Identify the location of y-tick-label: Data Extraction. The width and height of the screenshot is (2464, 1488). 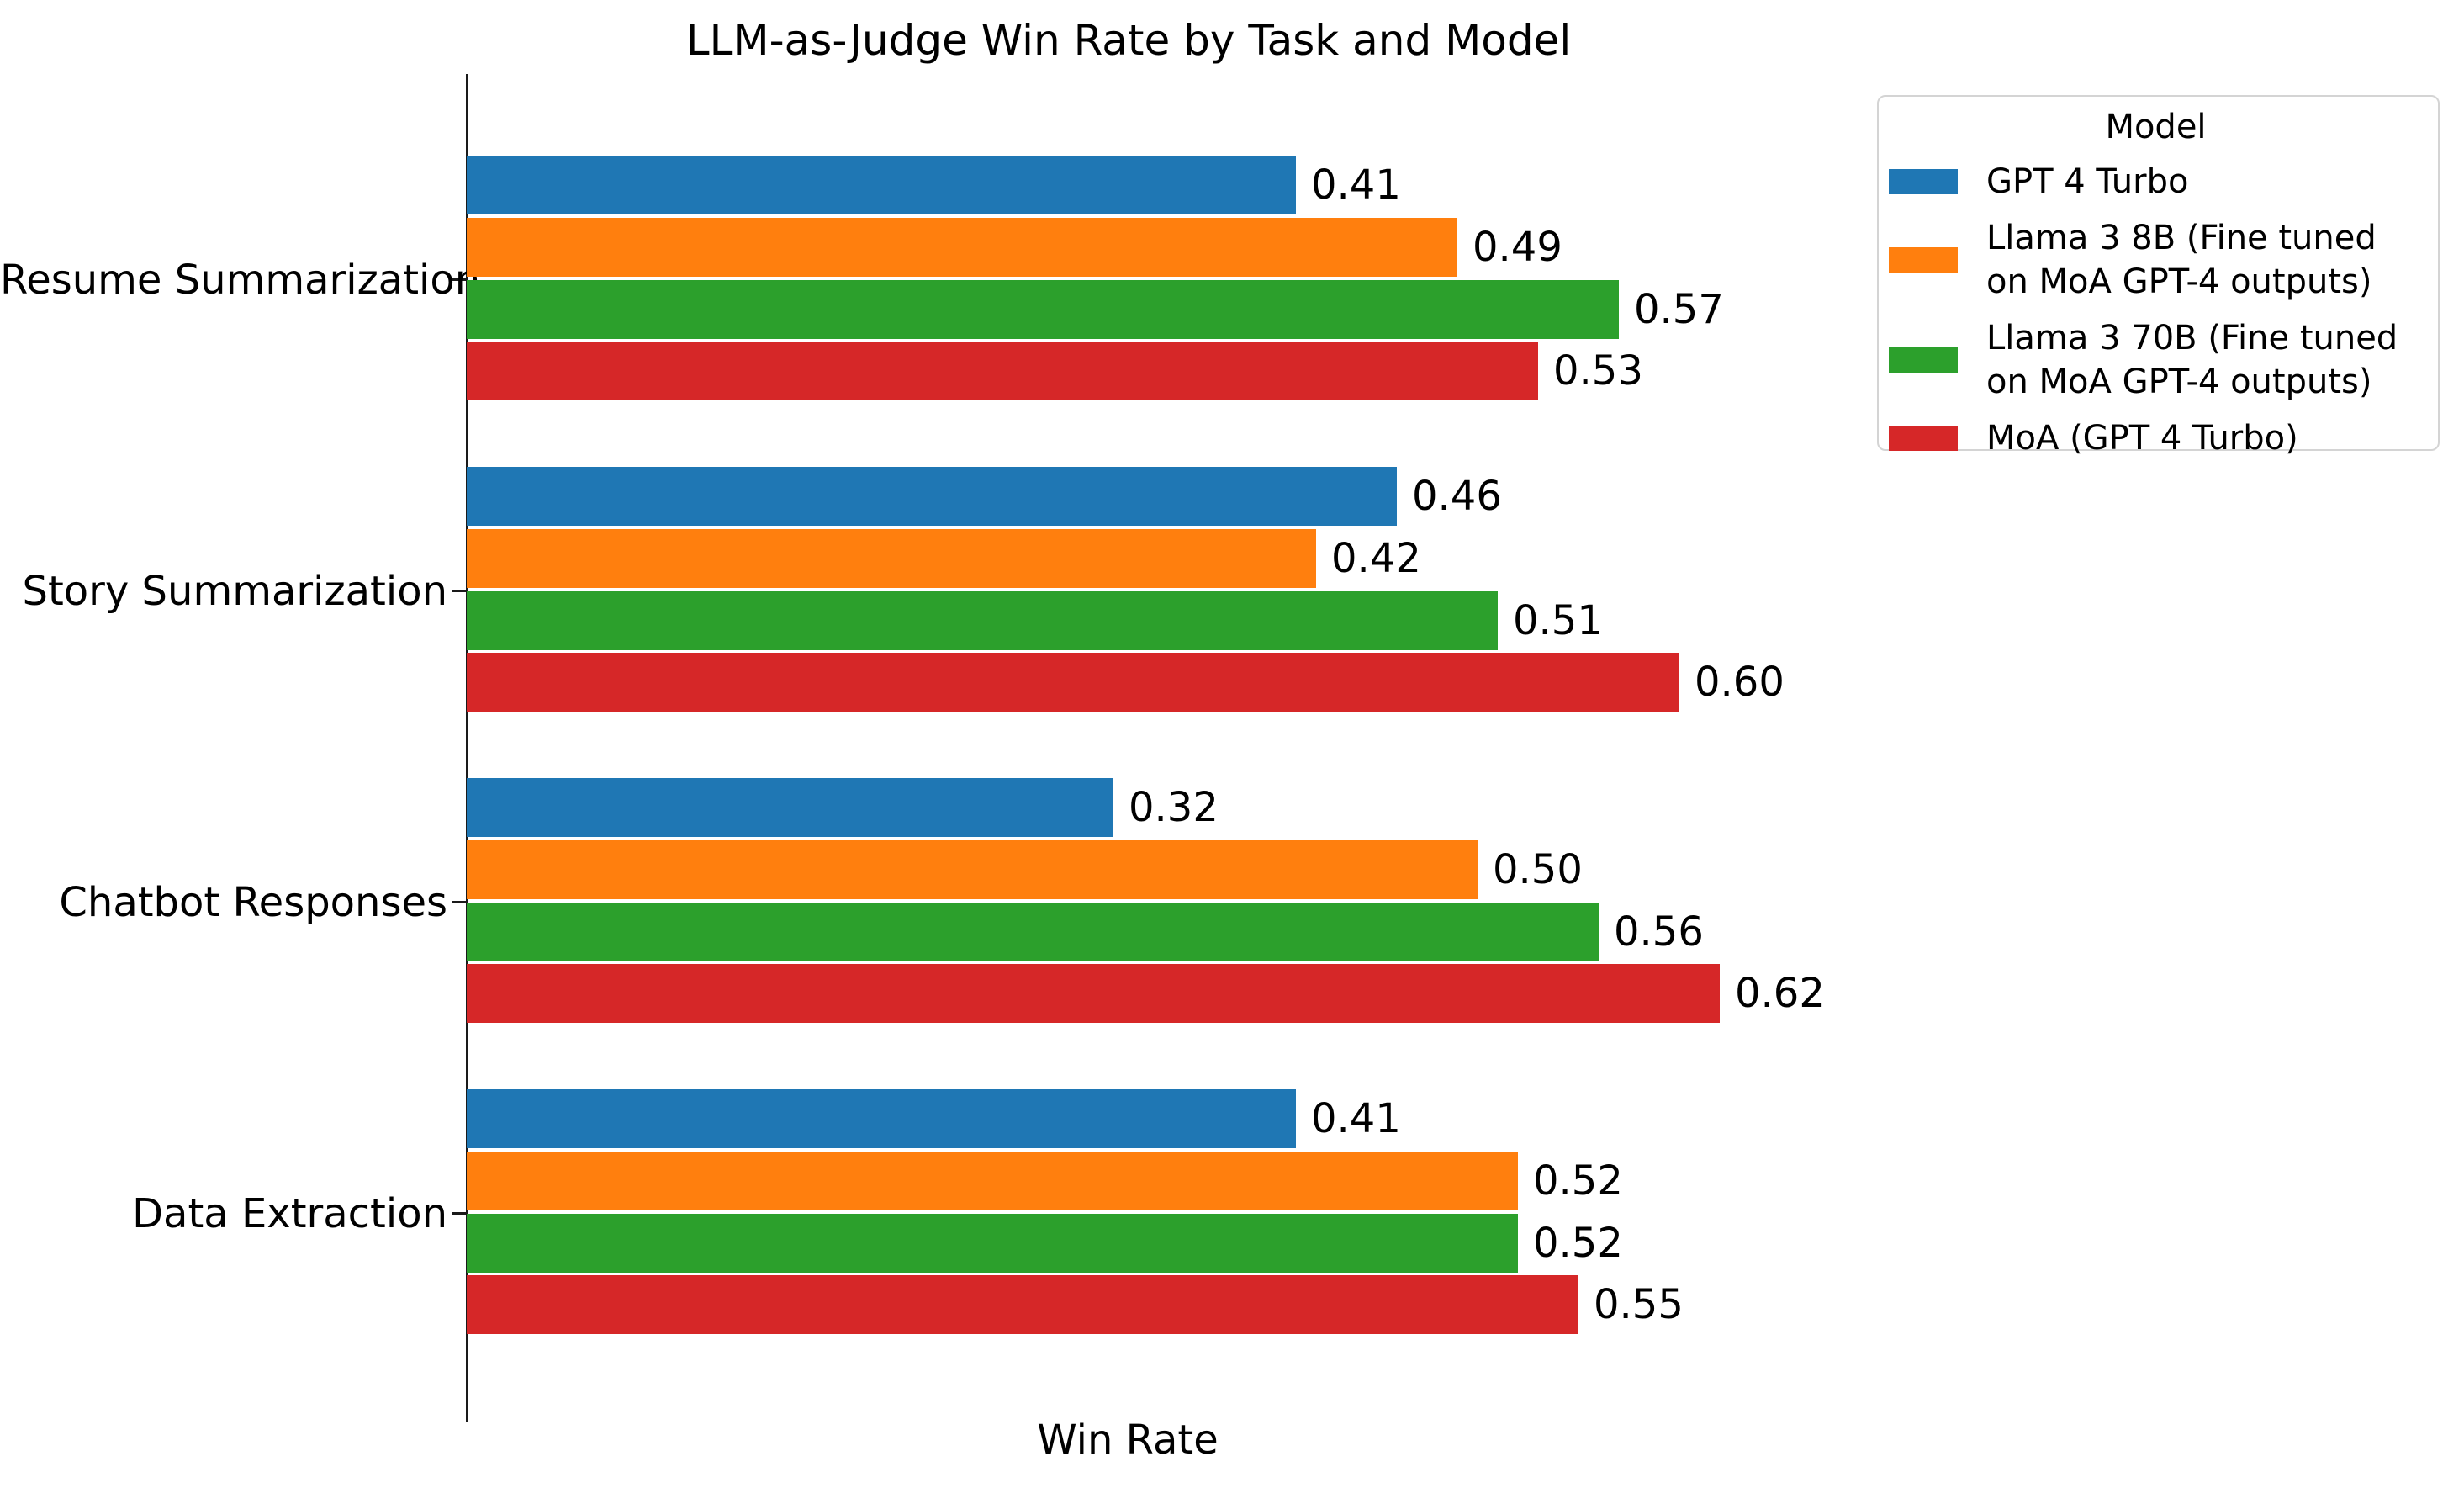
(289, 1213).